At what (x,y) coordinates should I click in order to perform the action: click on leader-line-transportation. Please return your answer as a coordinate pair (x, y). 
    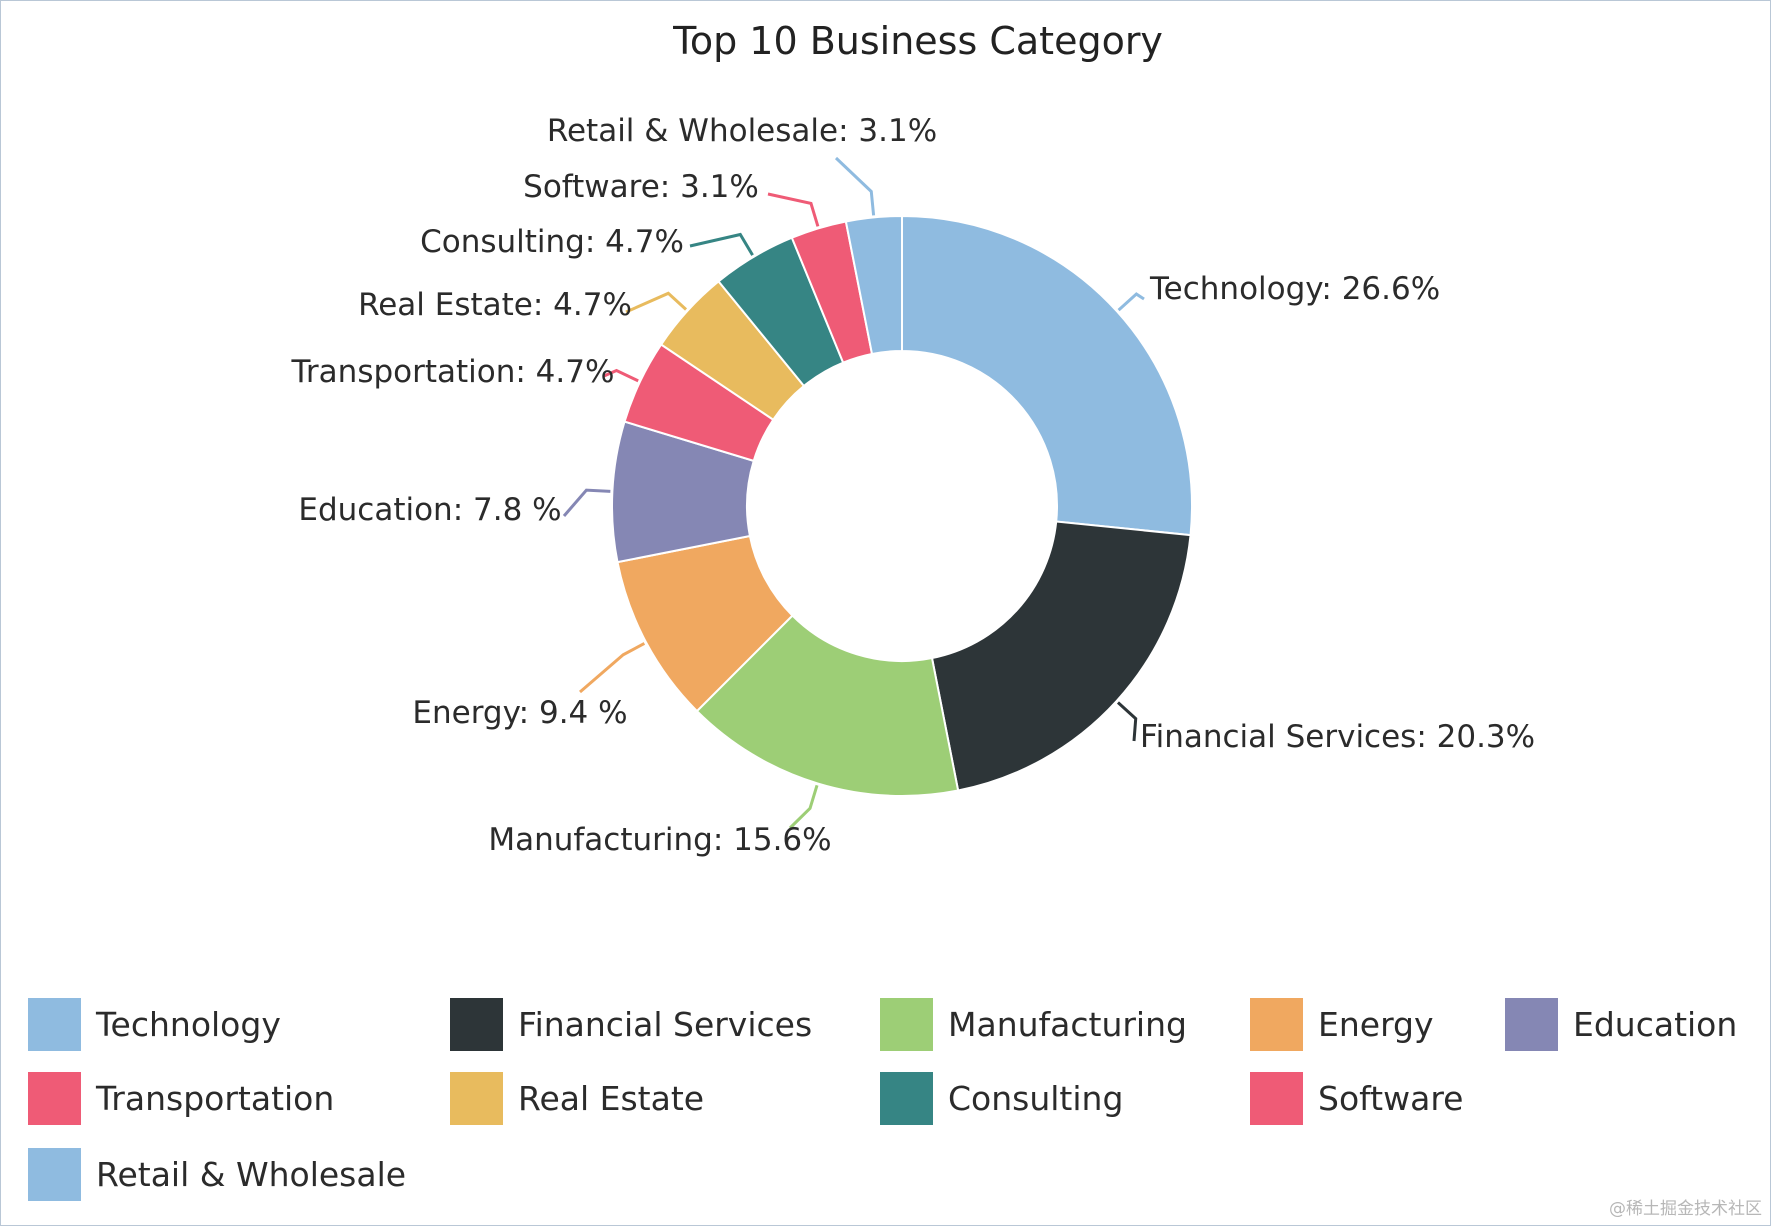
    Looking at the image, I should click on (621, 375).